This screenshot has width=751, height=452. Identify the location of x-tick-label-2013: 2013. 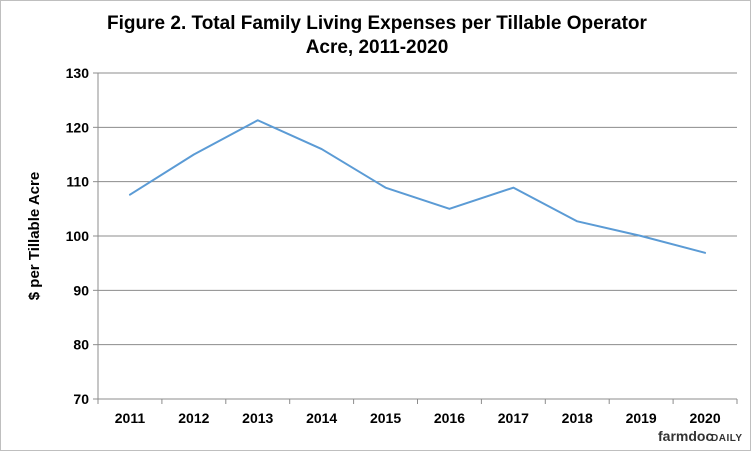
(257, 418).